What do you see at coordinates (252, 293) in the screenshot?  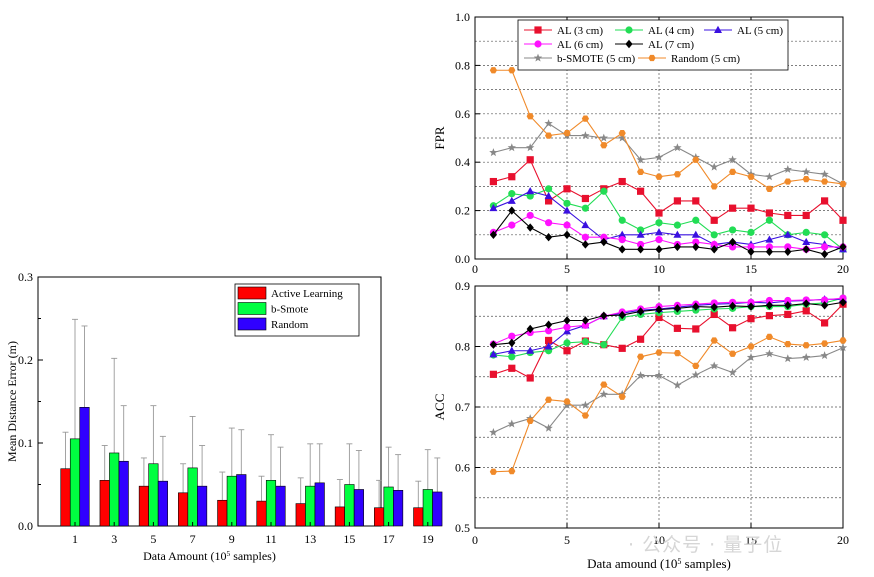 I see `bar-legend-swatch` at bounding box center [252, 293].